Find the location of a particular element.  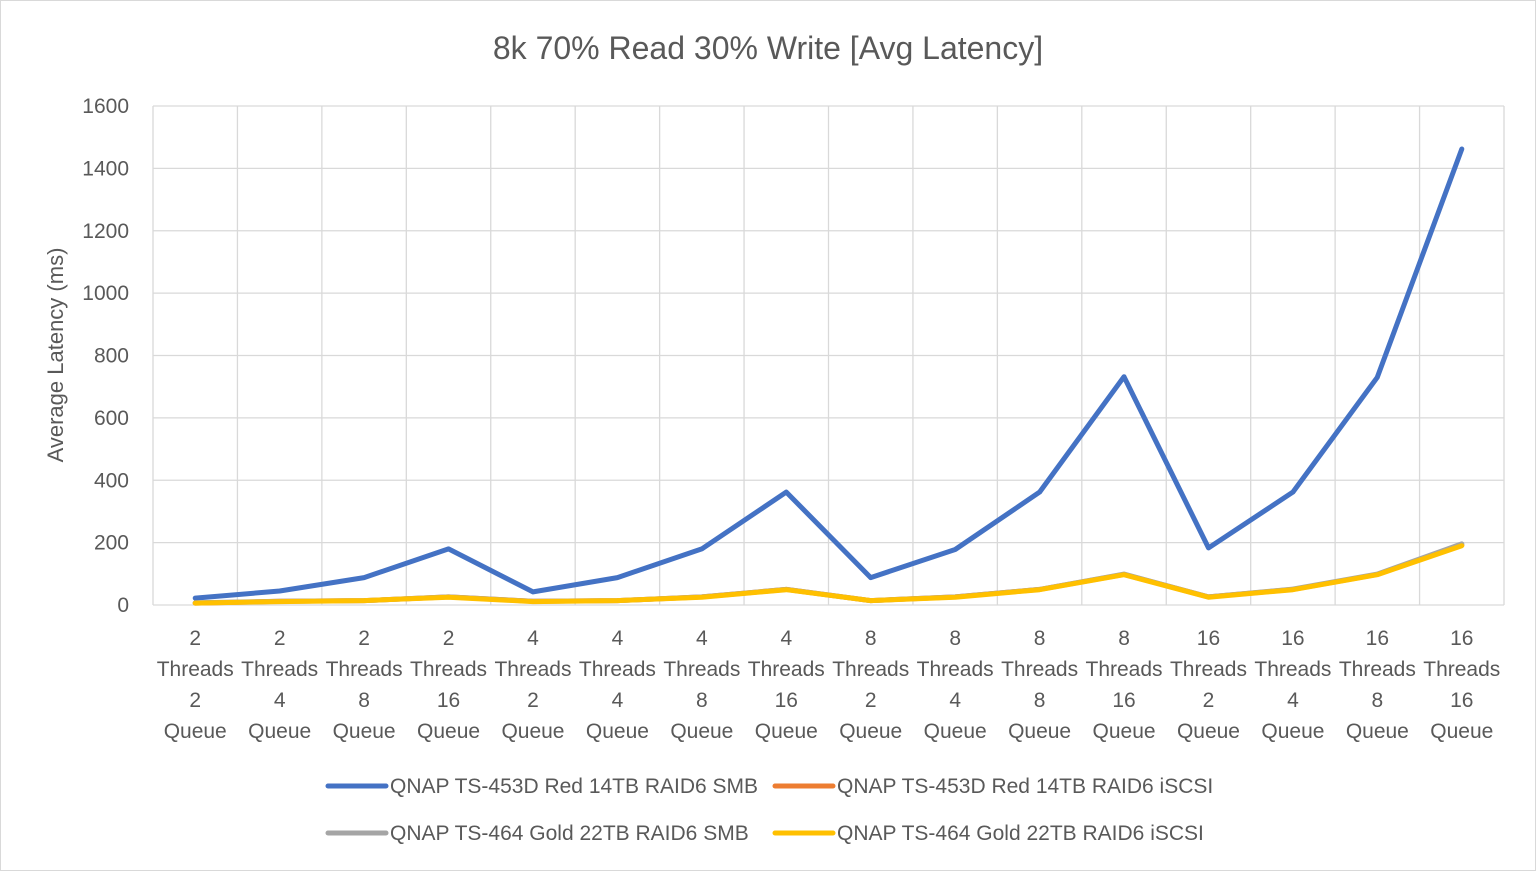

y-axis-ticks: 0 200 400 600 800 1000 1200 1400 1600 is located at coordinates (105, 356).